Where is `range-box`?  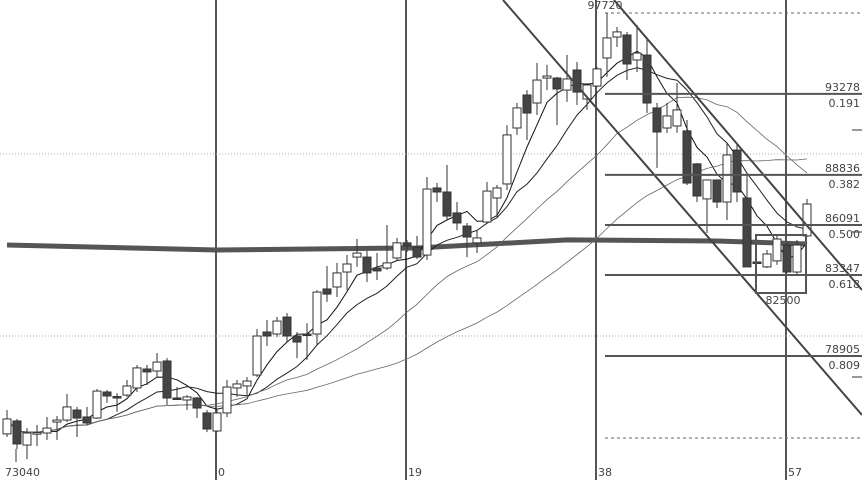
range-box is located at coordinates (781, 264).